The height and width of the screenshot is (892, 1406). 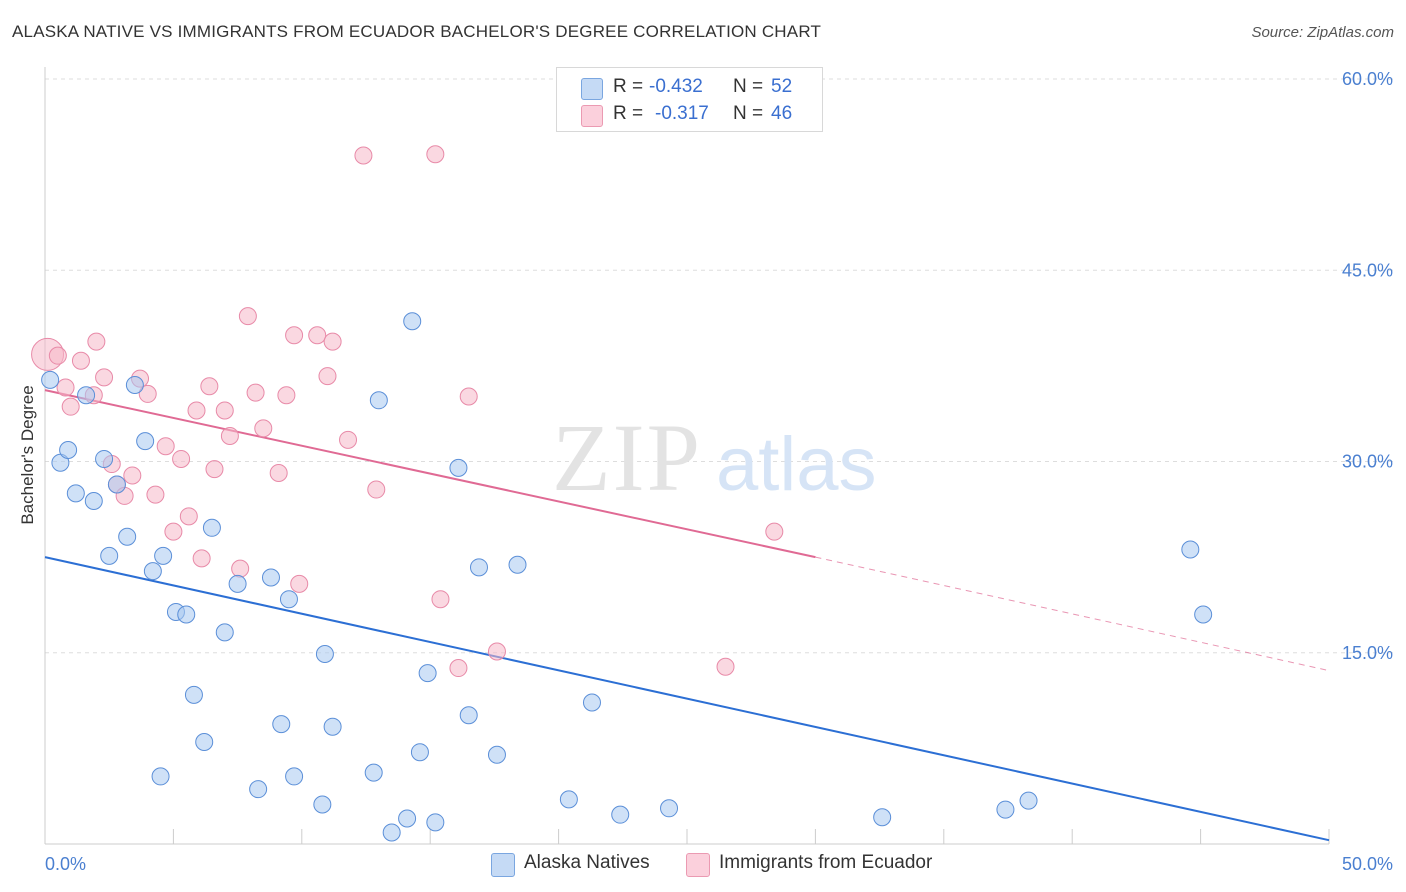 I want to click on legend-r-value: -0.317, so click(x=682, y=113).